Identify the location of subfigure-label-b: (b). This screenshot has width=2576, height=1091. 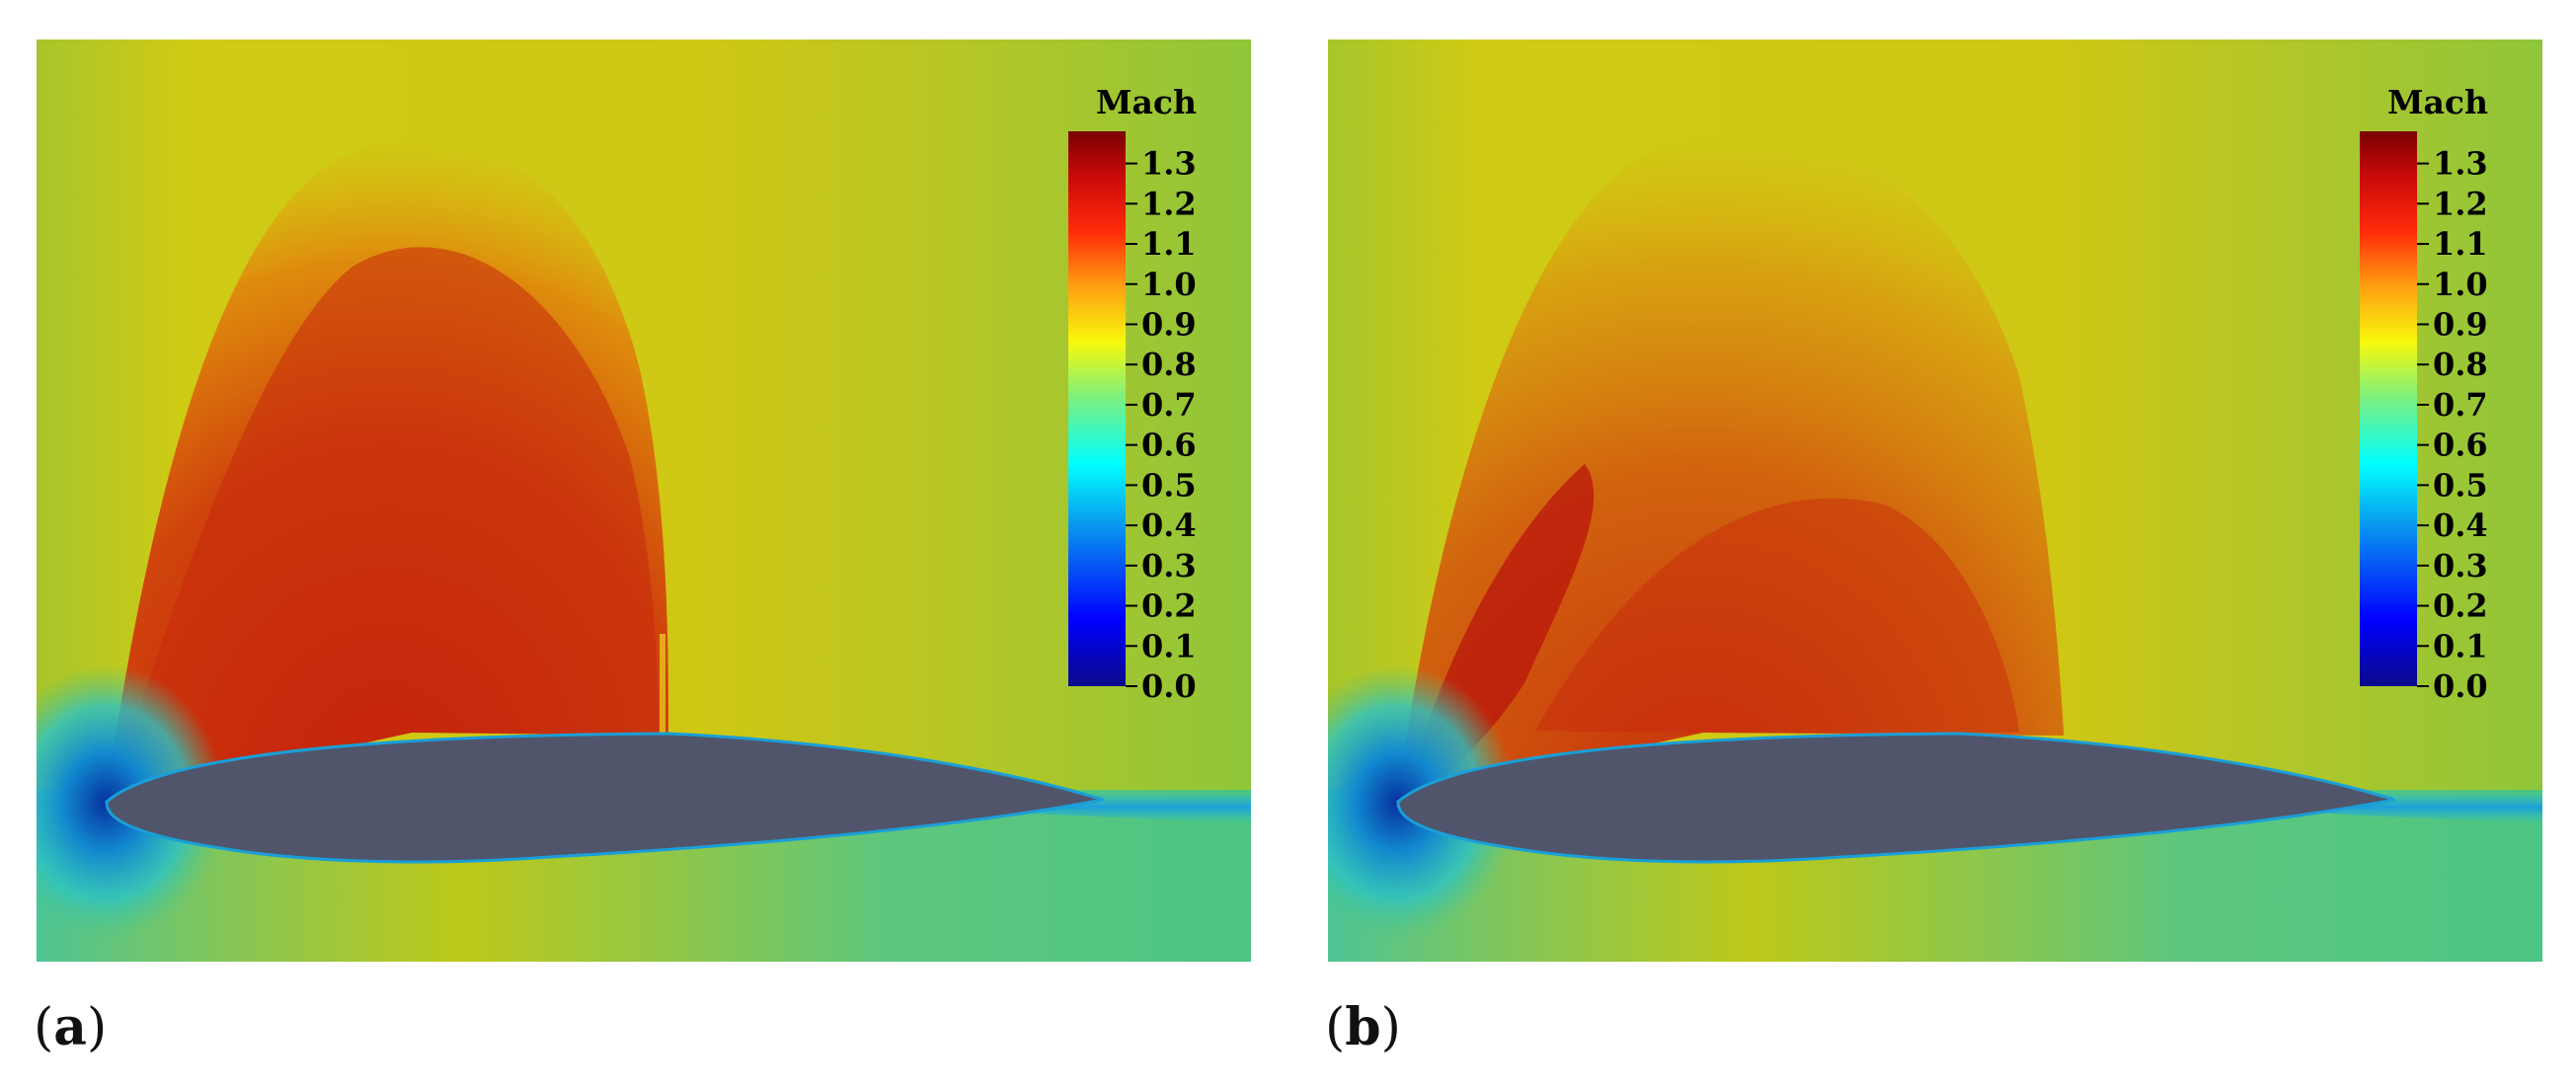
(1363, 1027).